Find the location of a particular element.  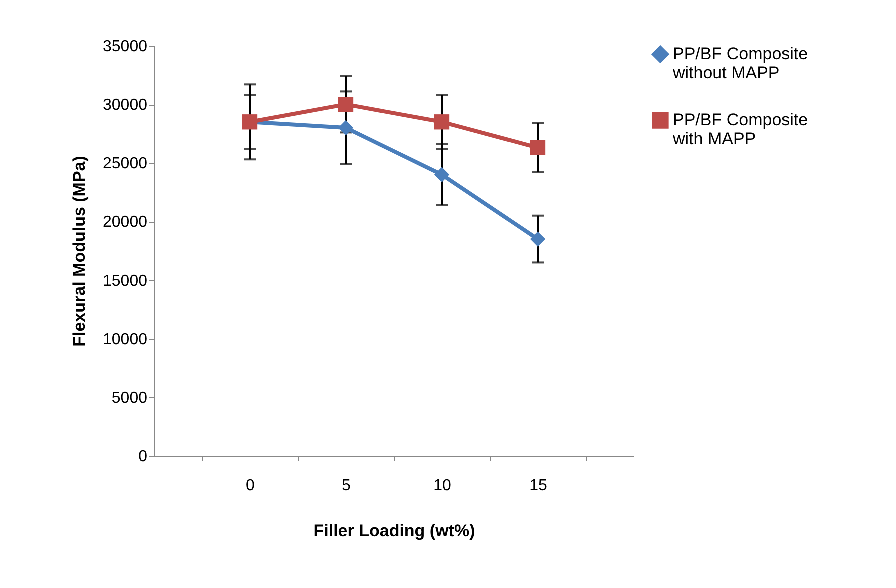

y-axis-title: Flexural Modulus (MPa) is located at coordinates (80, 251).